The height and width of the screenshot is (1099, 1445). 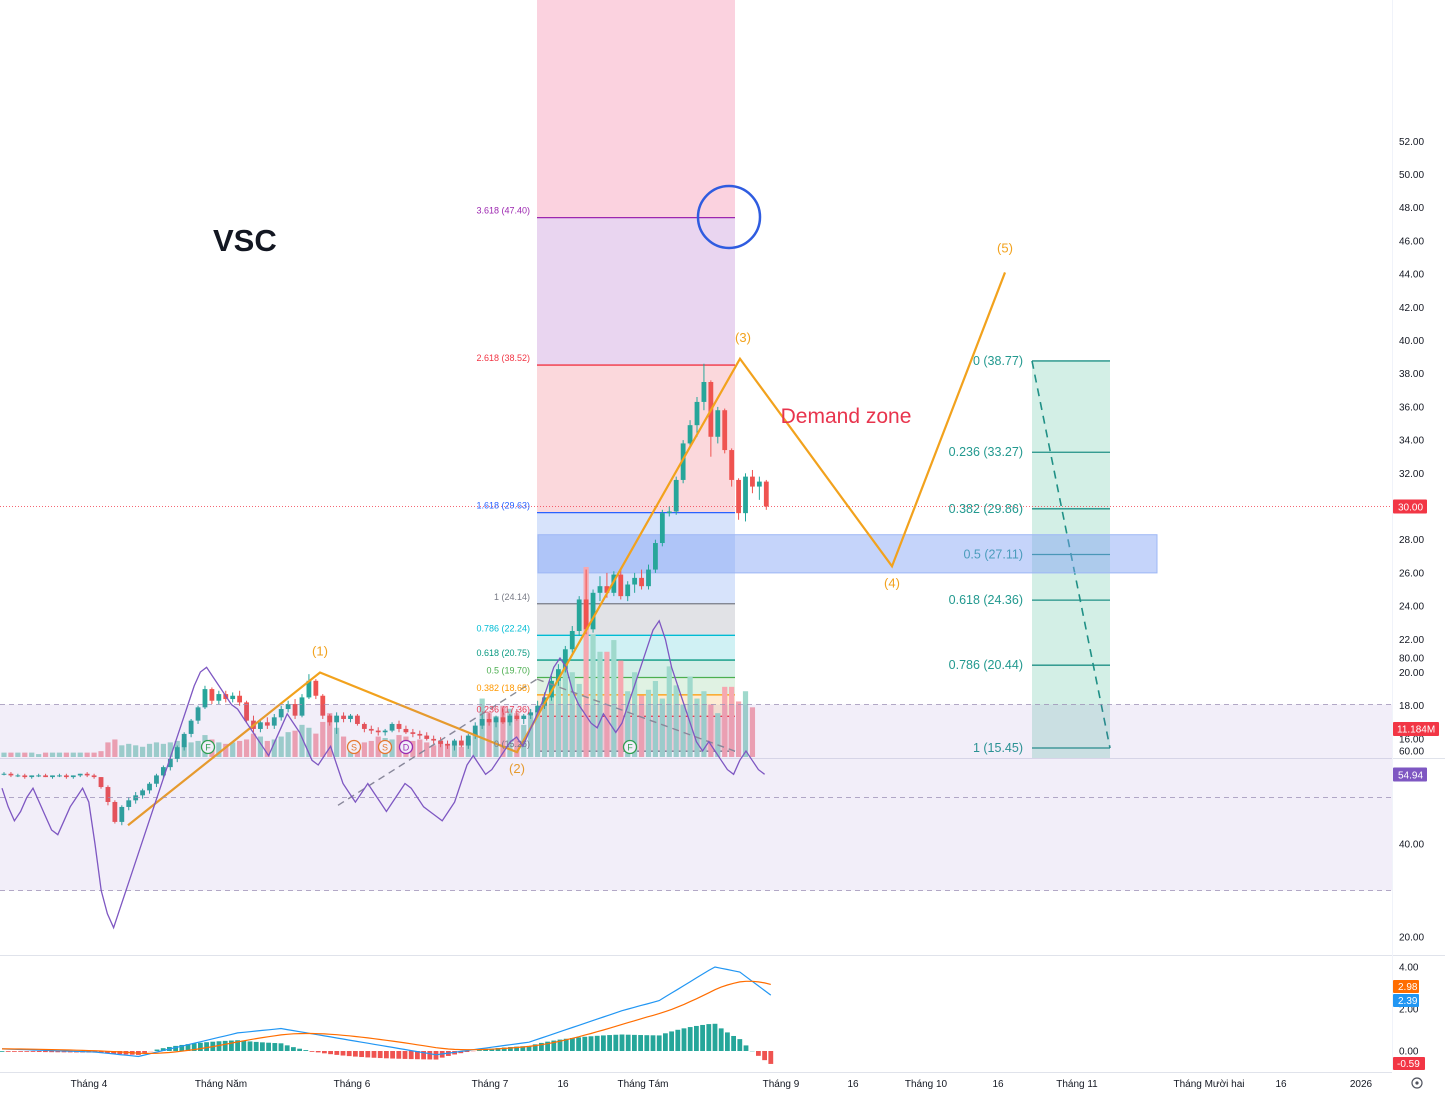 I want to click on event-annotations: FSSDF, so click(x=419, y=747).